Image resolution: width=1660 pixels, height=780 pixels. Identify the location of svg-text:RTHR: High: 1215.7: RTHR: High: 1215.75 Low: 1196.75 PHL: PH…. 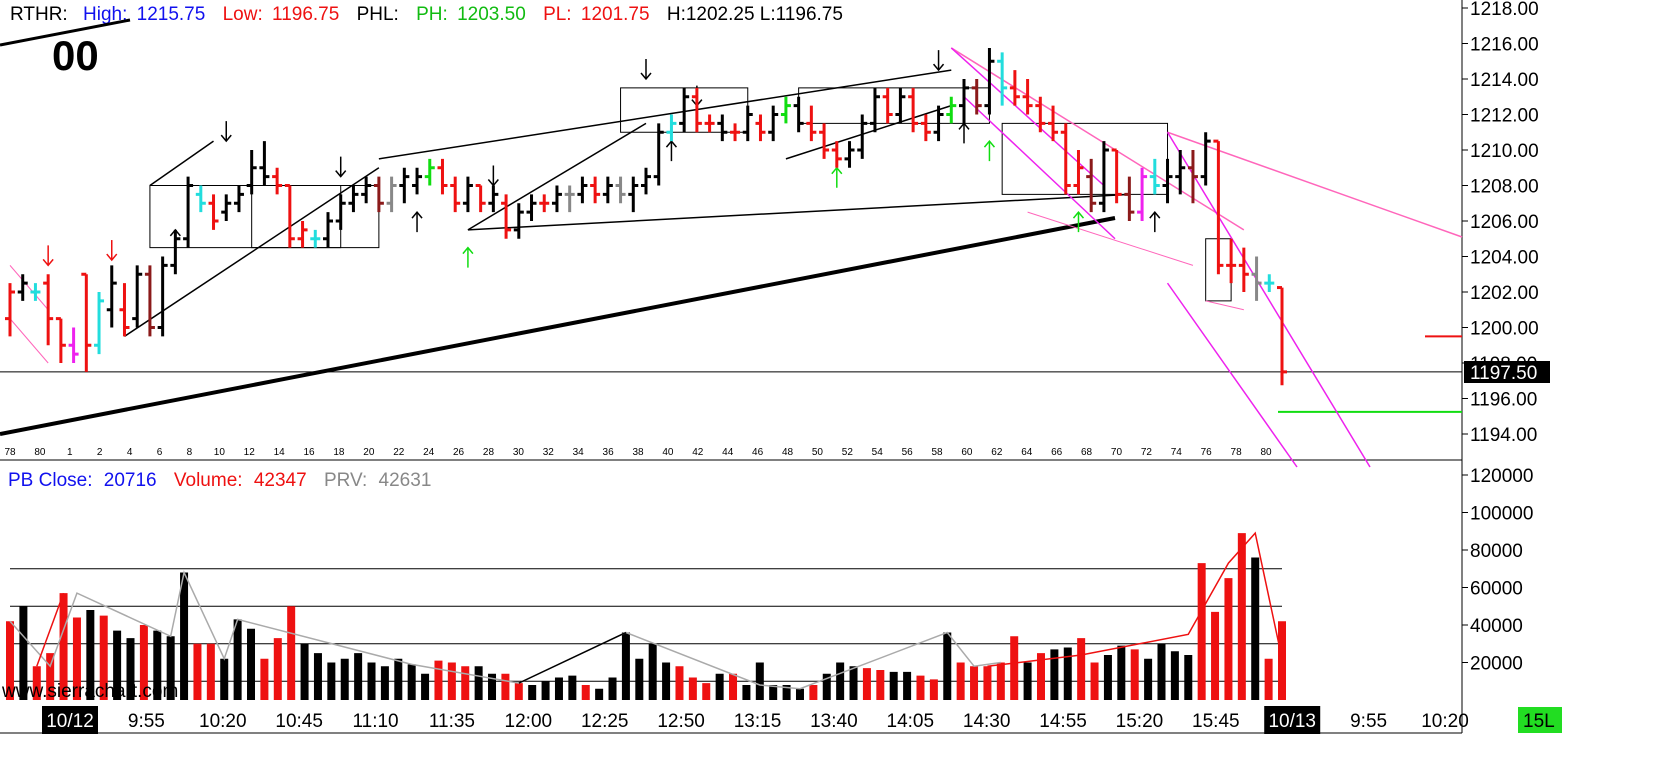
(426, 14).